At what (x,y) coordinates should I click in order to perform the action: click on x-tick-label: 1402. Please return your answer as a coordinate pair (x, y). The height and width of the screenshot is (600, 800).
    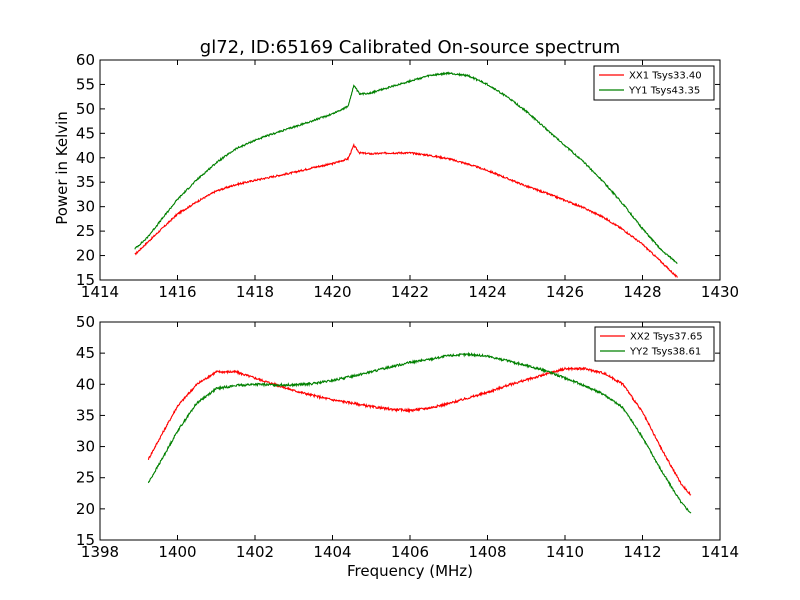
    Looking at the image, I should click on (255, 552).